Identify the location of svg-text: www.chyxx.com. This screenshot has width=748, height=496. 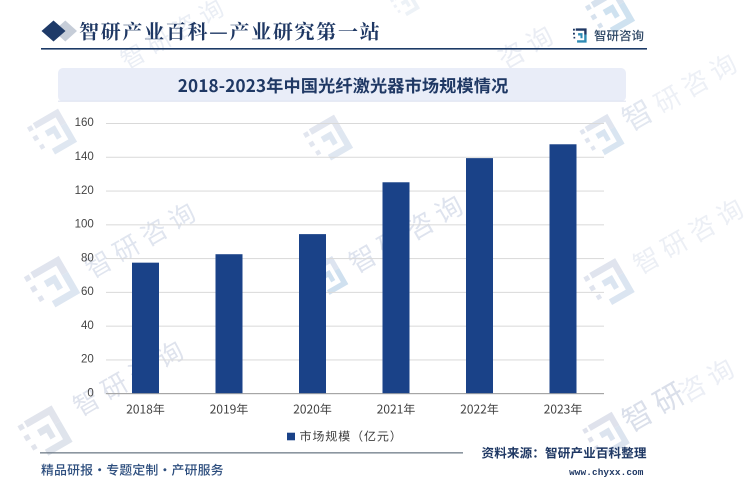
(606, 472).